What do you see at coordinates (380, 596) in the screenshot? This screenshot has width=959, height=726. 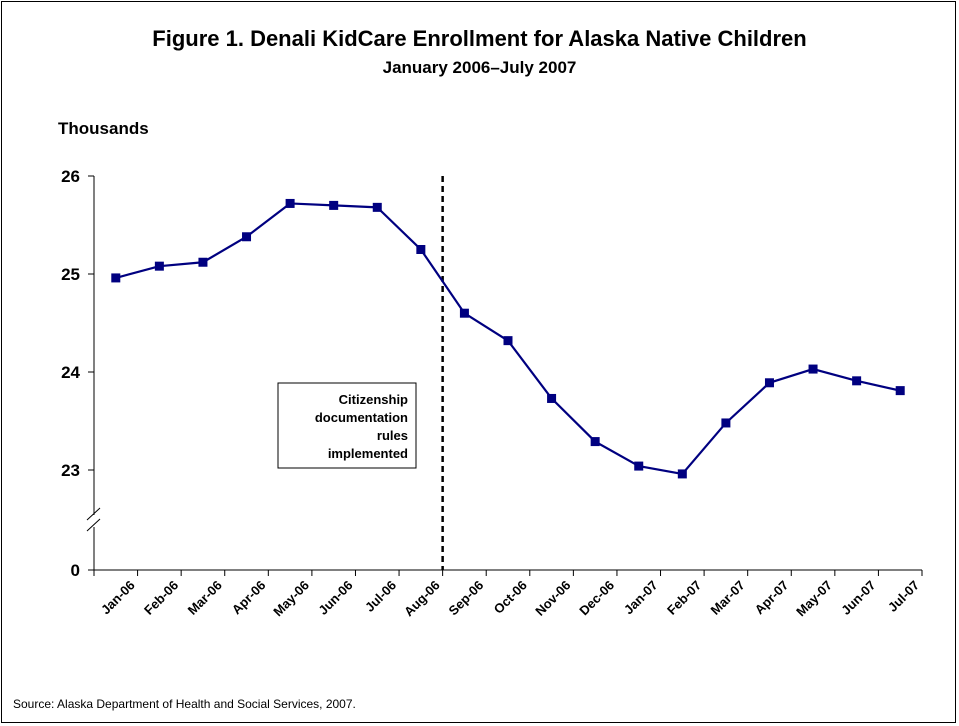 I see `x-tick-label: Jul-06` at bounding box center [380, 596].